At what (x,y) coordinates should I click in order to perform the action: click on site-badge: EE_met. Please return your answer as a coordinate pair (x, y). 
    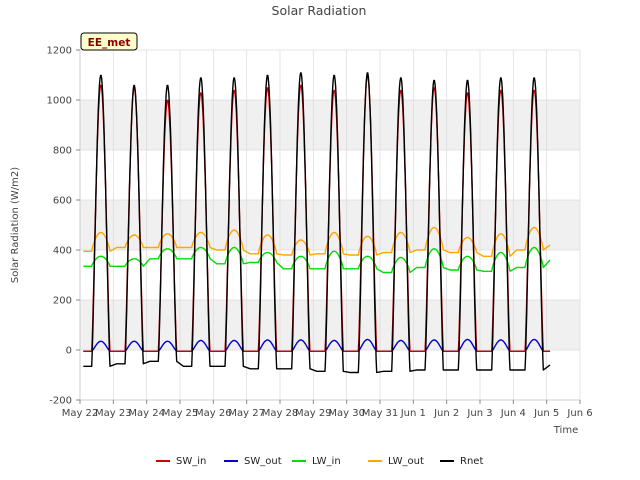
    Looking at the image, I should click on (109, 41).